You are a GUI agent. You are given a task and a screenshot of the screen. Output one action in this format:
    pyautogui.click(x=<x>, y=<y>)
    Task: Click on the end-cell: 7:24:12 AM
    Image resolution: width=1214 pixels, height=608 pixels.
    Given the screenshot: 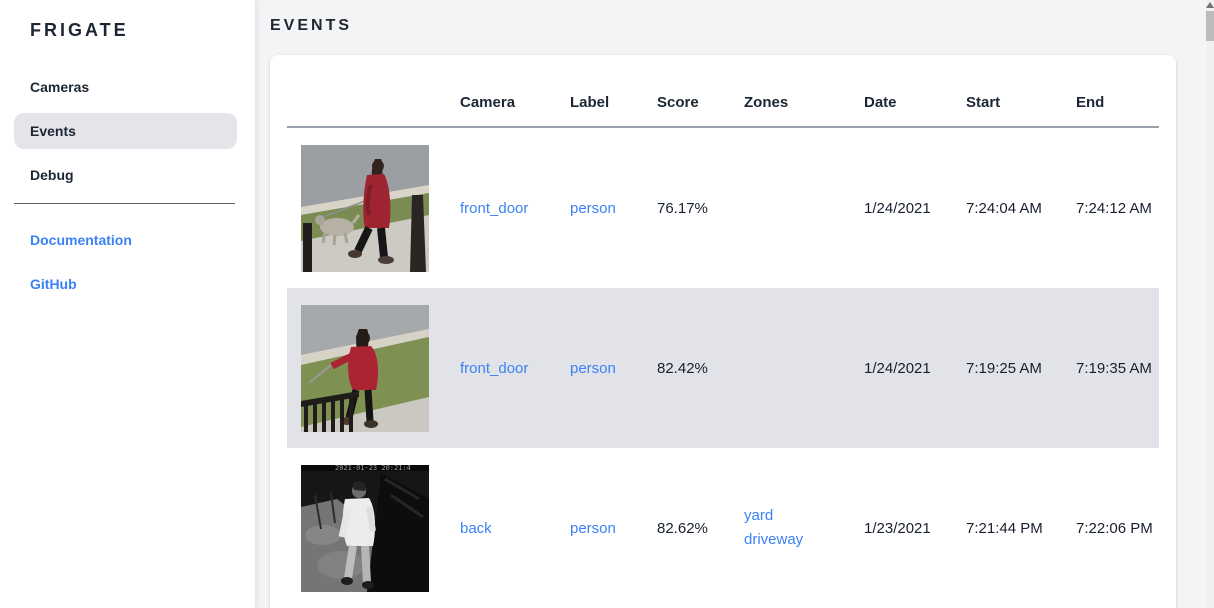 What is the action you would take?
    pyautogui.click(x=1114, y=208)
    